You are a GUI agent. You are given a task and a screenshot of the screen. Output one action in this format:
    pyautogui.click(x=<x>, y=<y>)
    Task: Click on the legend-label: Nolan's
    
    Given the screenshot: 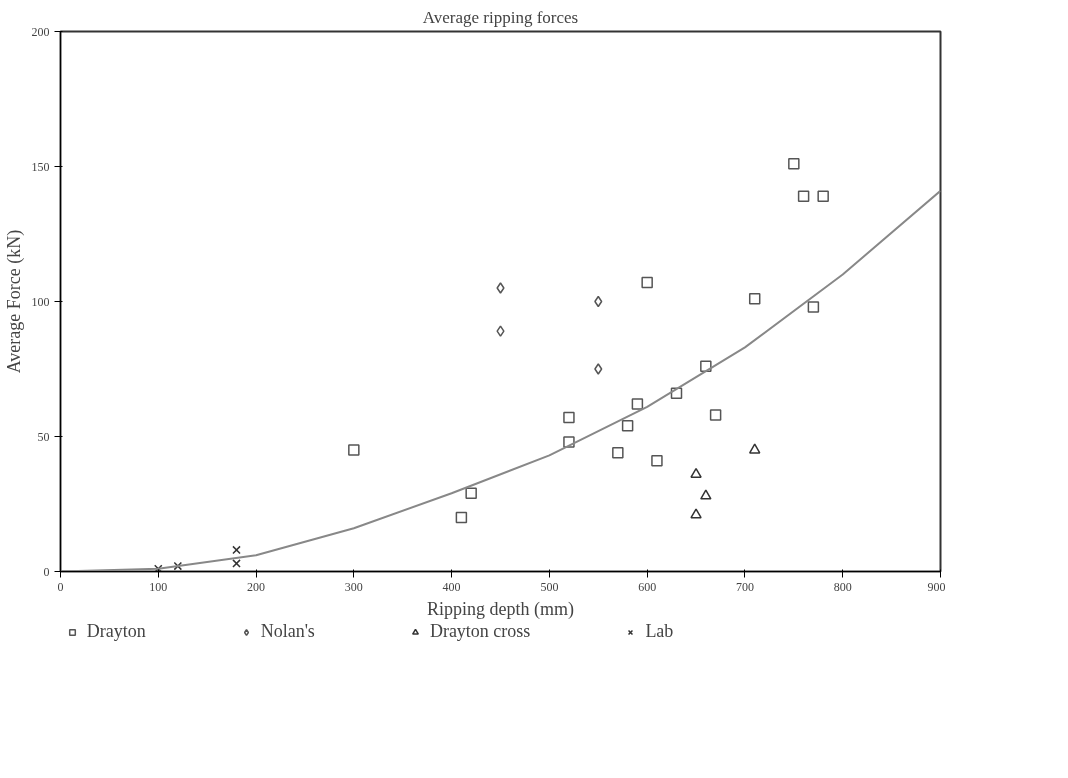 What is the action you would take?
    pyautogui.click(x=287, y=631)
    